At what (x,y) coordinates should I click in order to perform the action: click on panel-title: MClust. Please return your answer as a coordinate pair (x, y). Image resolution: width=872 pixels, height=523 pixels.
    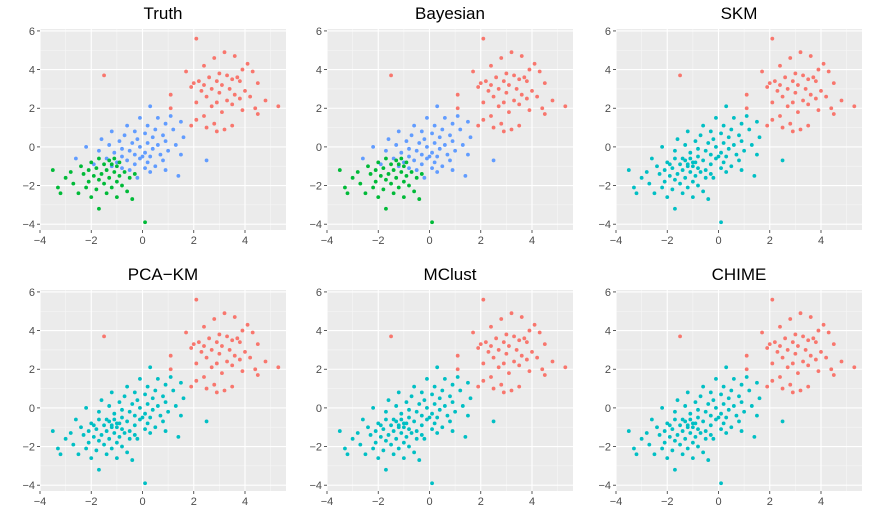
    Looking at the image, I should click on (450, 274).